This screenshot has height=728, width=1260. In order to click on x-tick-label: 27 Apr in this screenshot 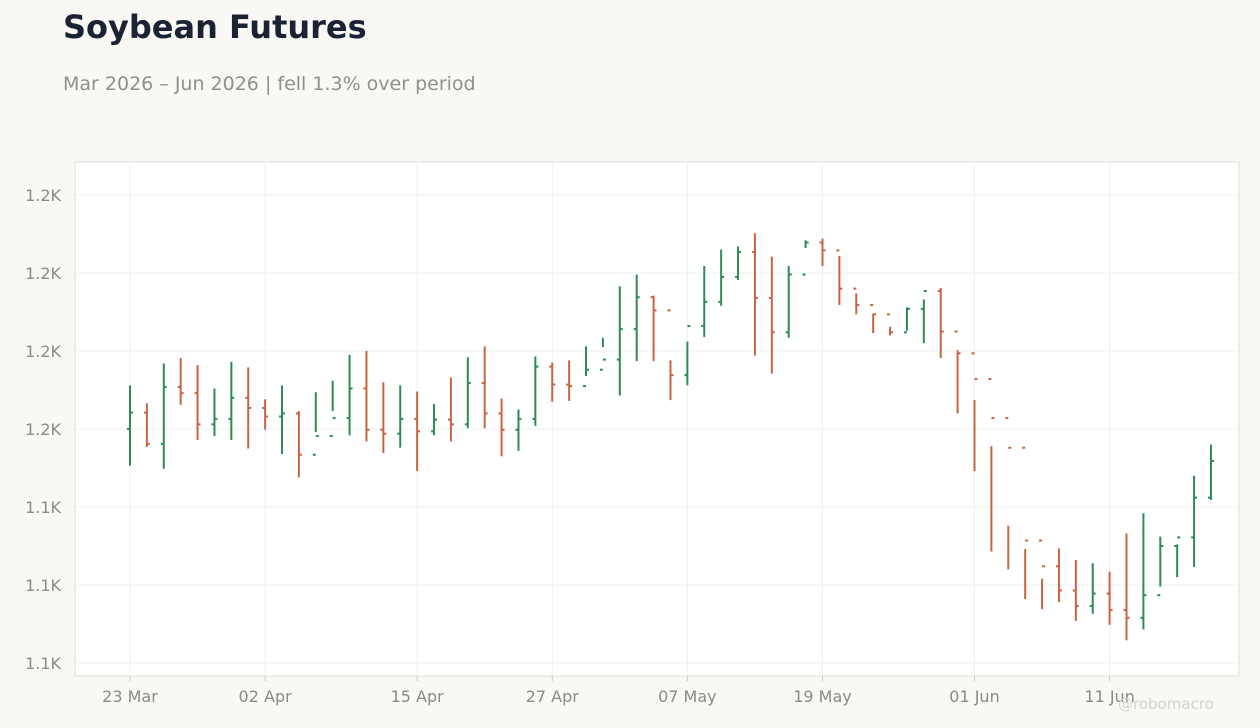, I will do `click(553, 696)`.